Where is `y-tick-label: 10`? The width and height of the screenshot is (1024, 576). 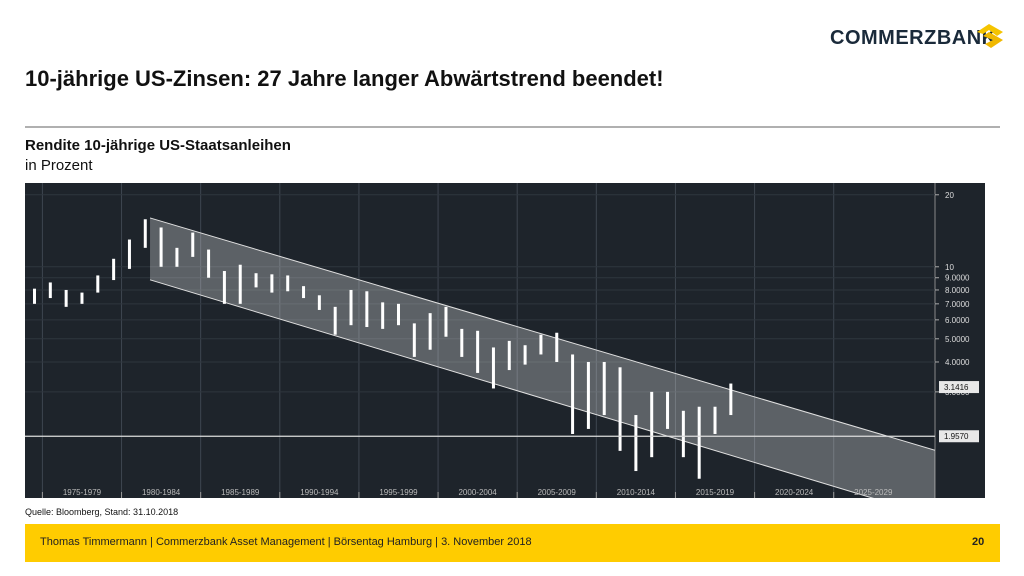 y-tick-label: 10 is located at coordinates (949, 267).